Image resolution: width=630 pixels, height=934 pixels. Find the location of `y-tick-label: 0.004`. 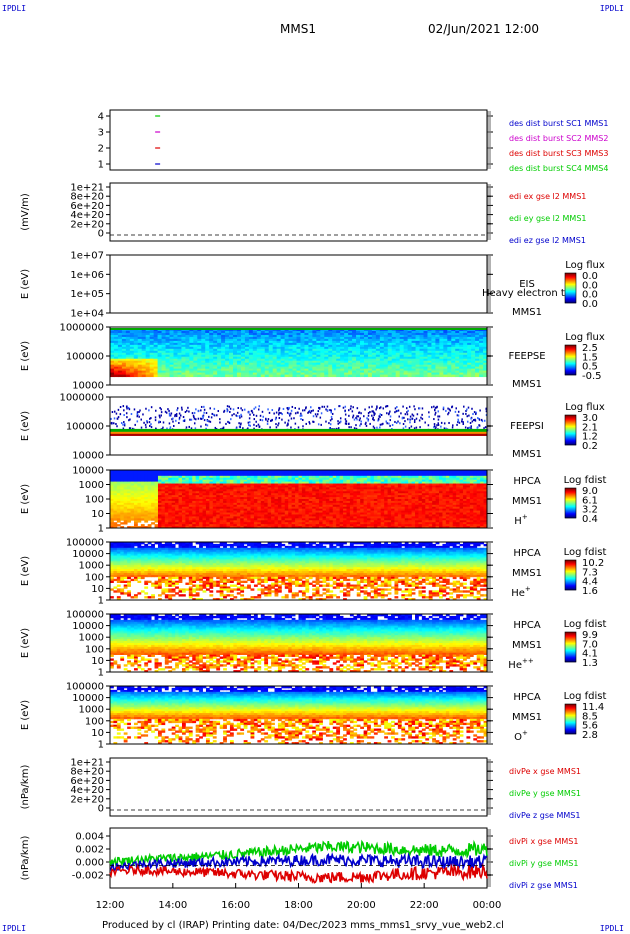

y-tick-label: 0.004 is located at coordinates (89, 837).